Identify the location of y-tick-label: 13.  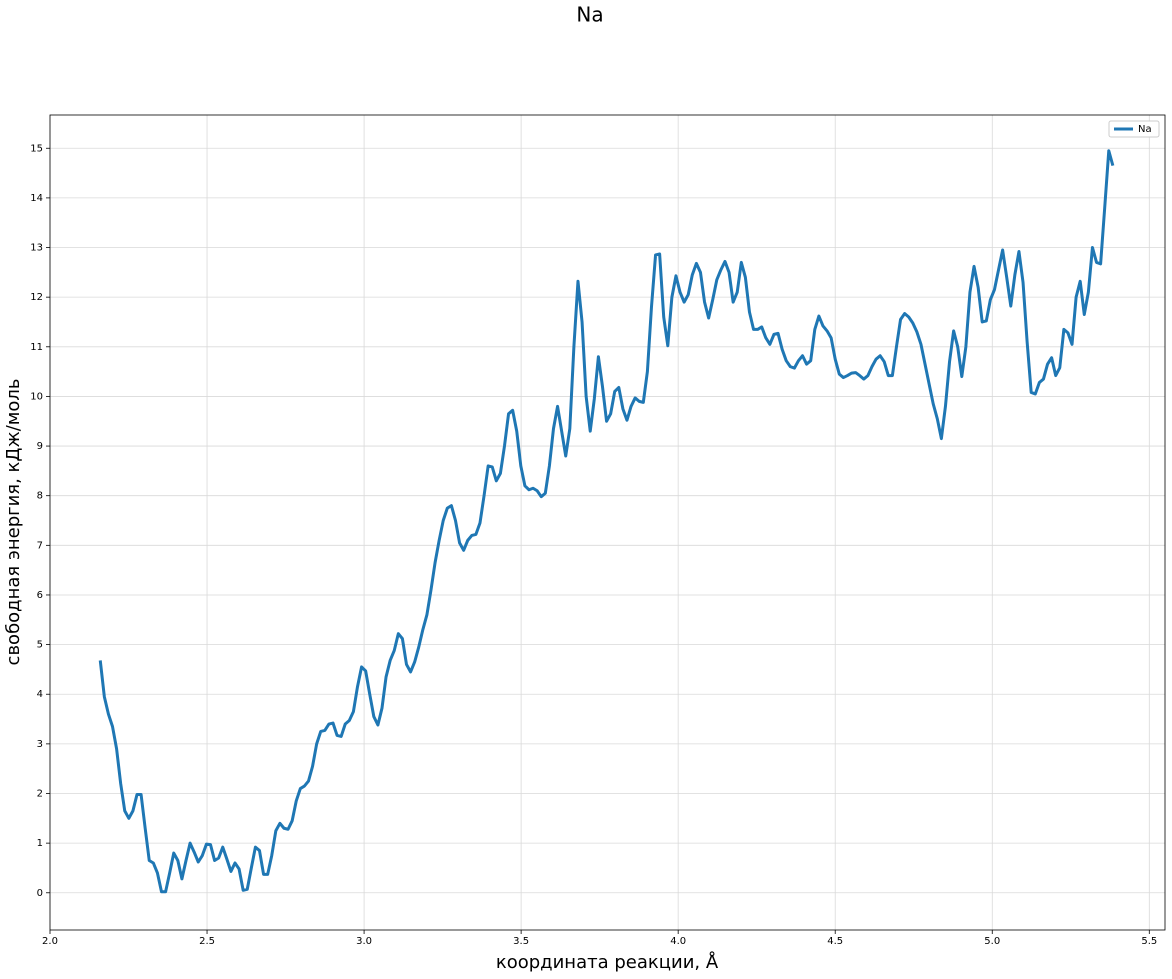
(36, 248).